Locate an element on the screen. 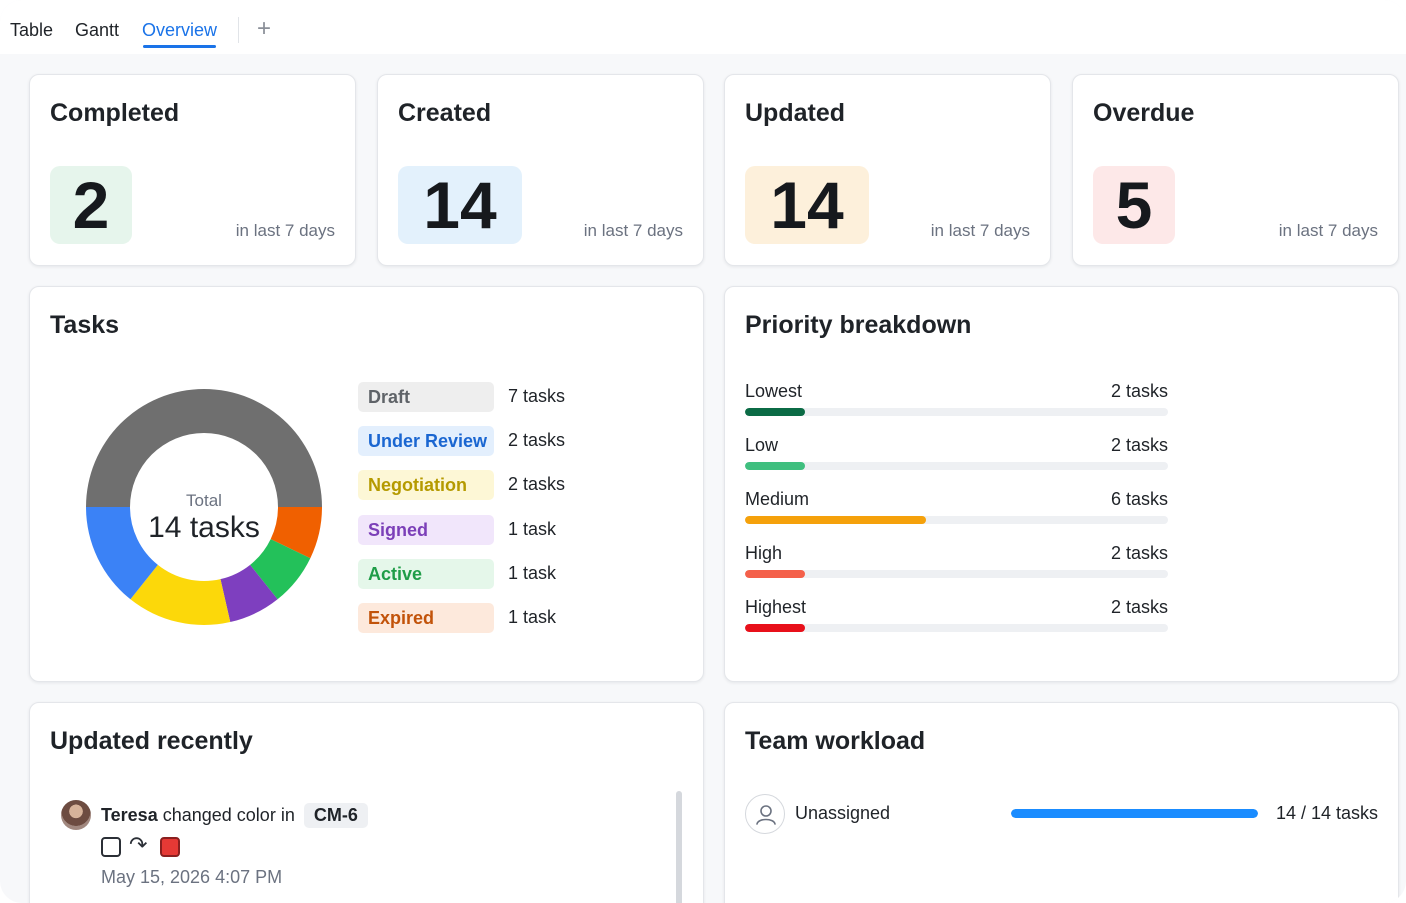 This screenshot has height=903, width=1406. priority-row-lowest: Lowest 2 tasks is located at coordinates (956, 401).